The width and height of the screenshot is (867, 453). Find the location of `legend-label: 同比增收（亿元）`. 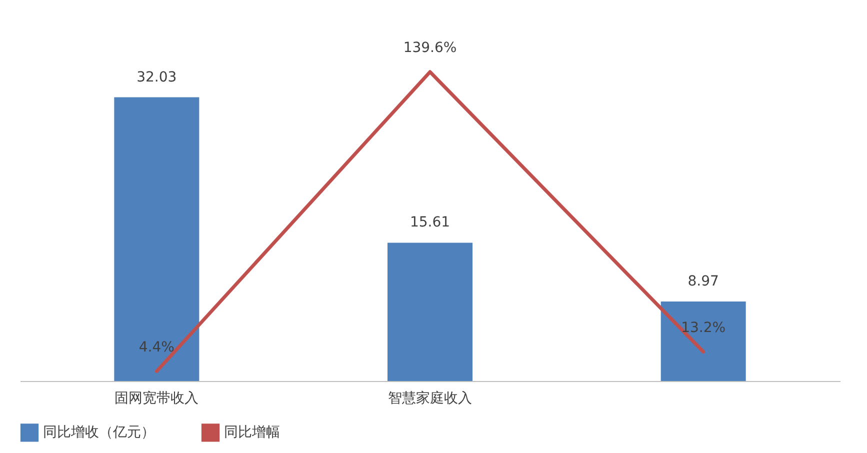

legend-label: 同比增收（亿元） is located at coordinates (99, 432).